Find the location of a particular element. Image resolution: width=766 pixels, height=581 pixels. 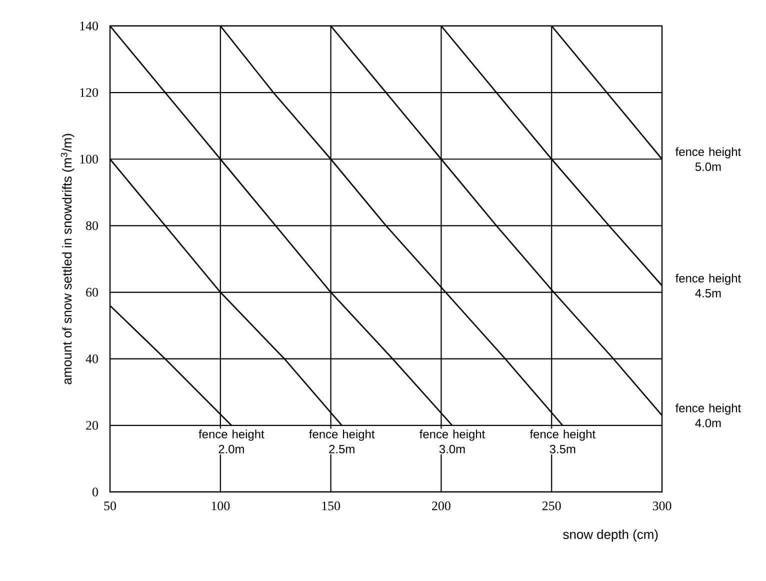

y-tick-label: 60 is located at coordinates (92, 292).